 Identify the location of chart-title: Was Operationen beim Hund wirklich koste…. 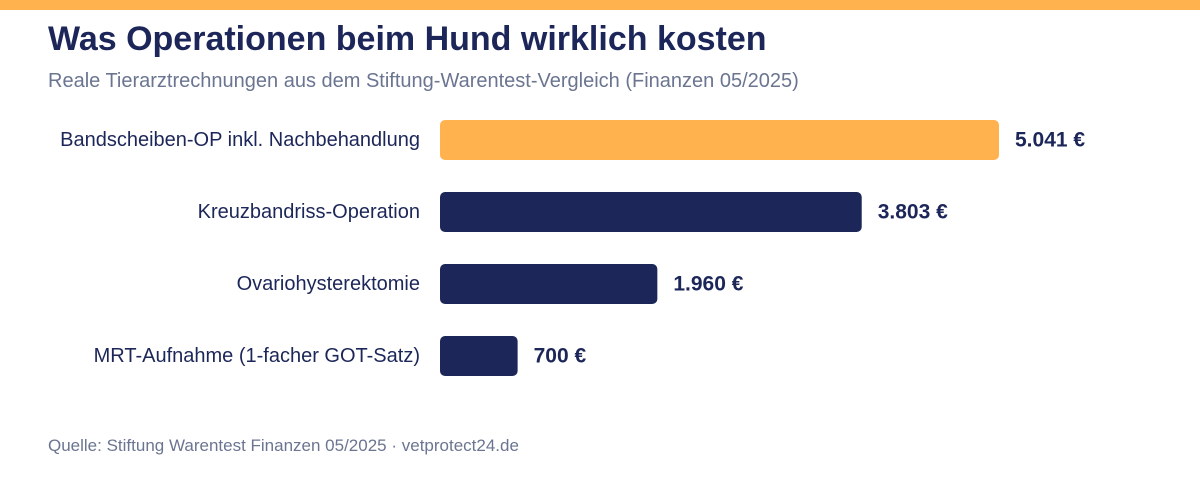
(407, 39).